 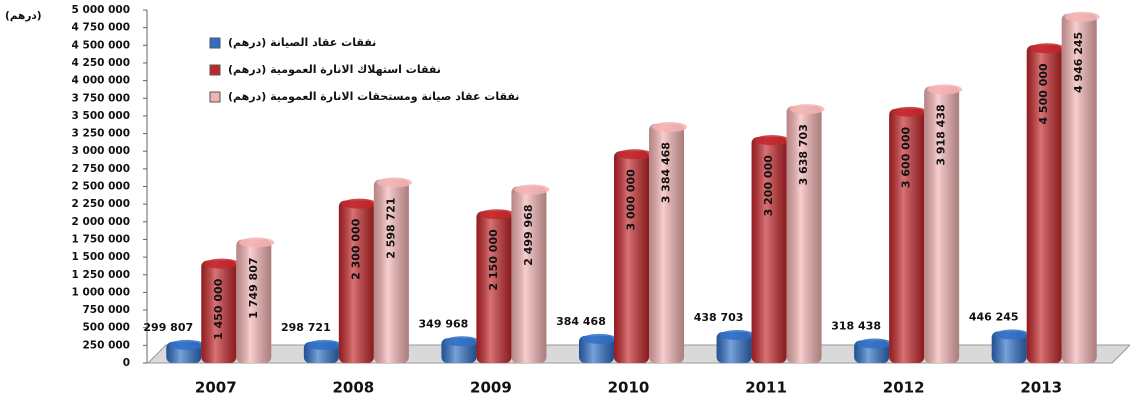 What do you see at coordinates (101, 169) in the screenshot?
I see `y-tick-label: 2 750 000` at bounding box center [101, 169].